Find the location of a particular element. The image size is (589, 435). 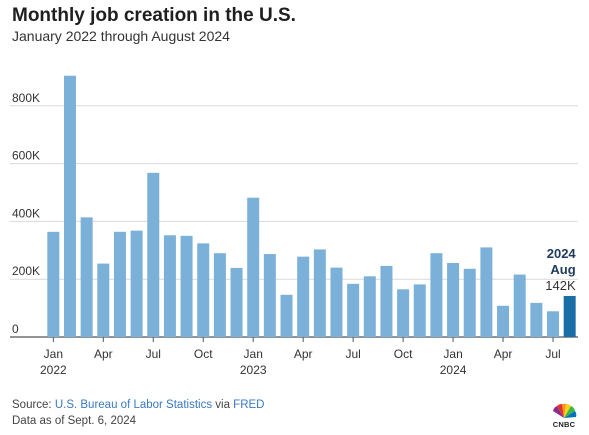

bar-jul-2022 is located at coordinates (153, 254).